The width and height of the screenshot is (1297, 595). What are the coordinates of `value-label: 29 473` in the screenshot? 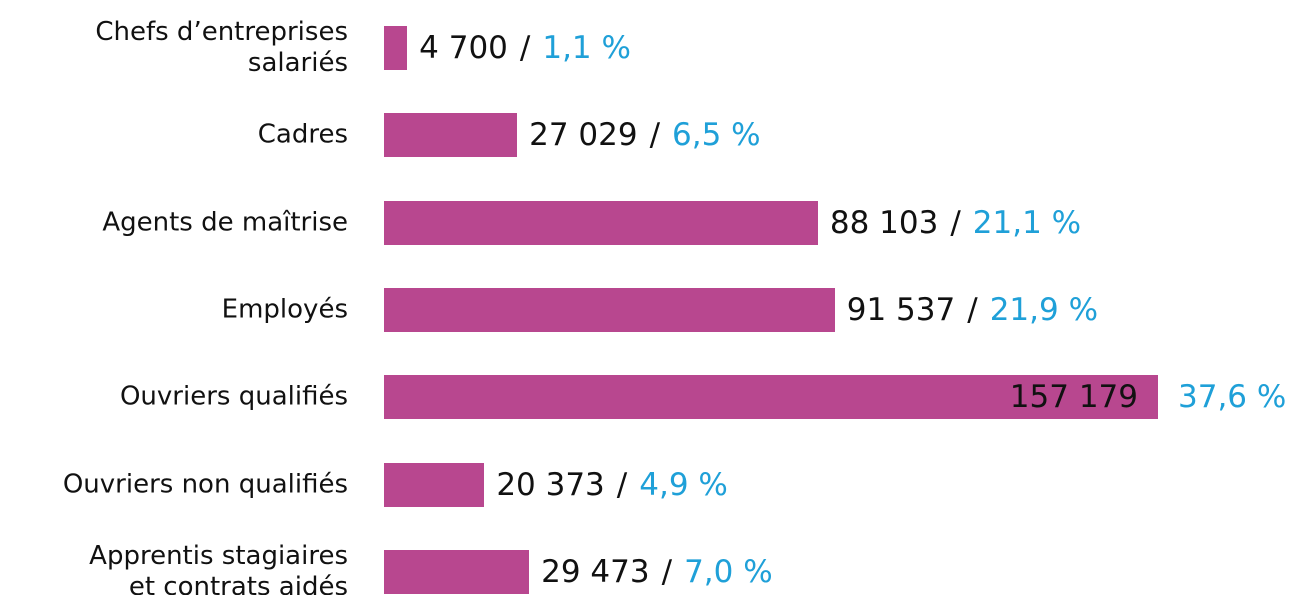 It's located at (595, 571).